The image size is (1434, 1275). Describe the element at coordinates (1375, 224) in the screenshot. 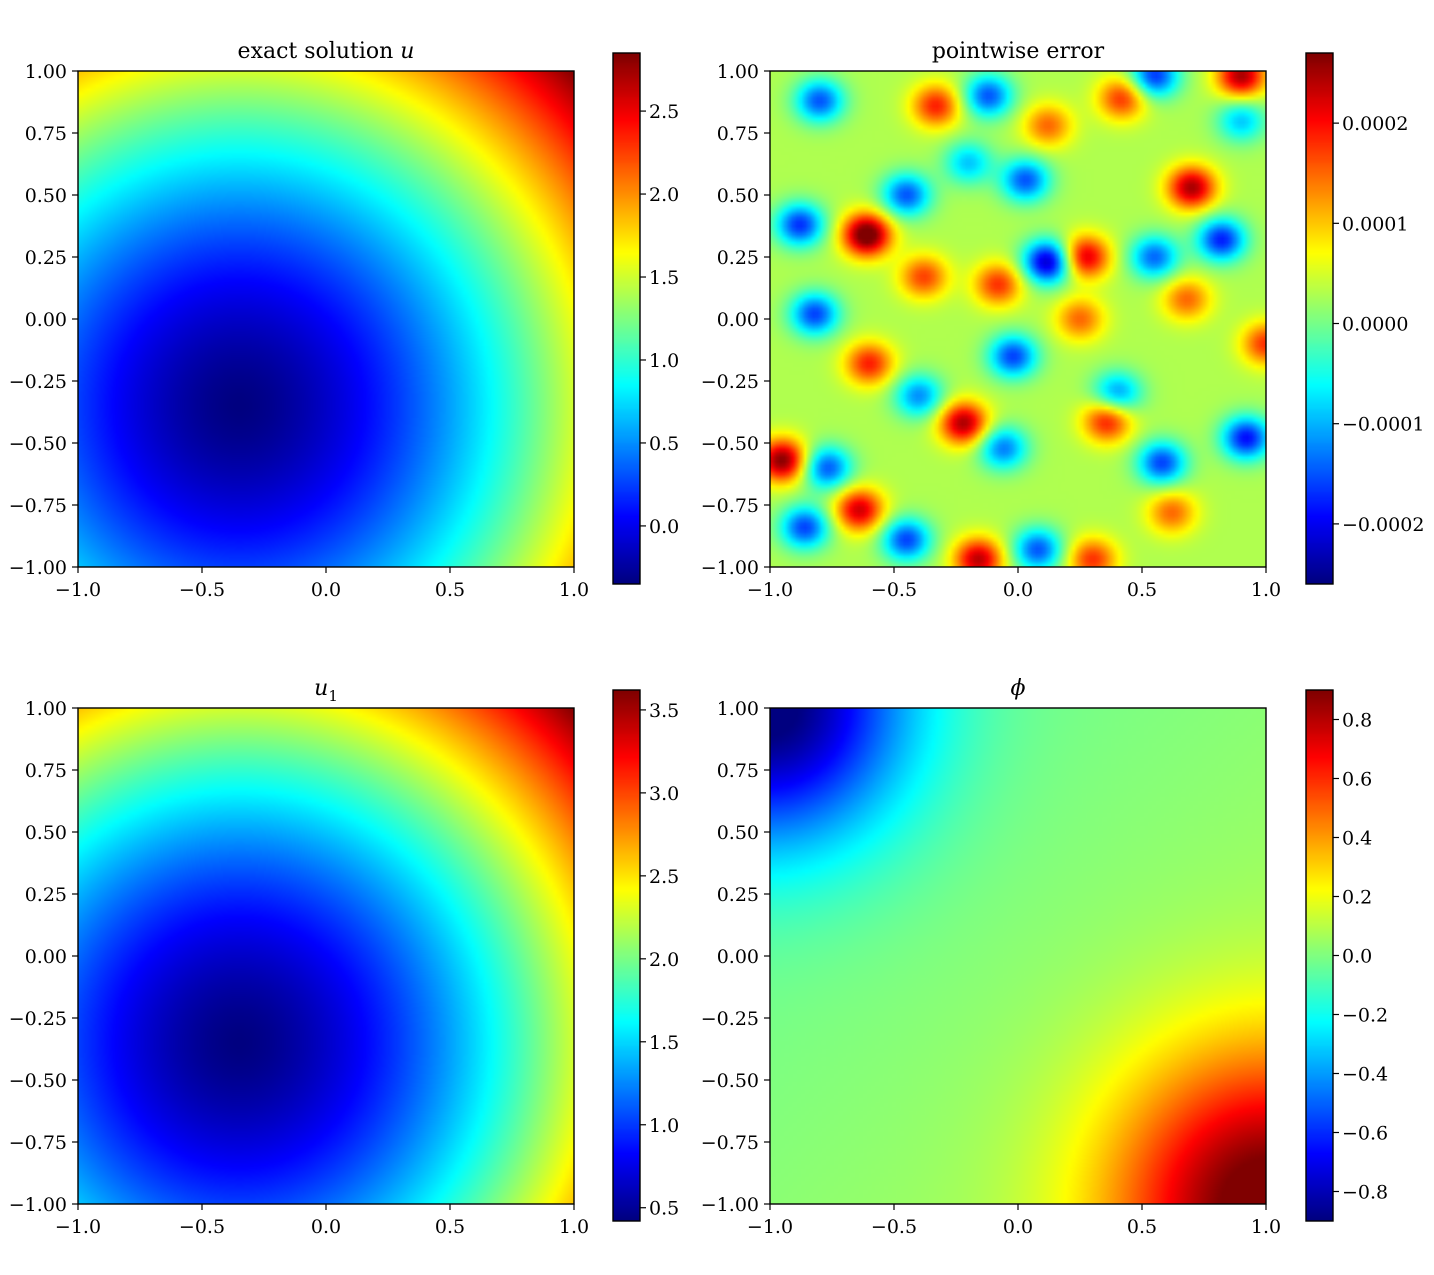

I see `colorbar-tick-label: 0.0001` at that location.